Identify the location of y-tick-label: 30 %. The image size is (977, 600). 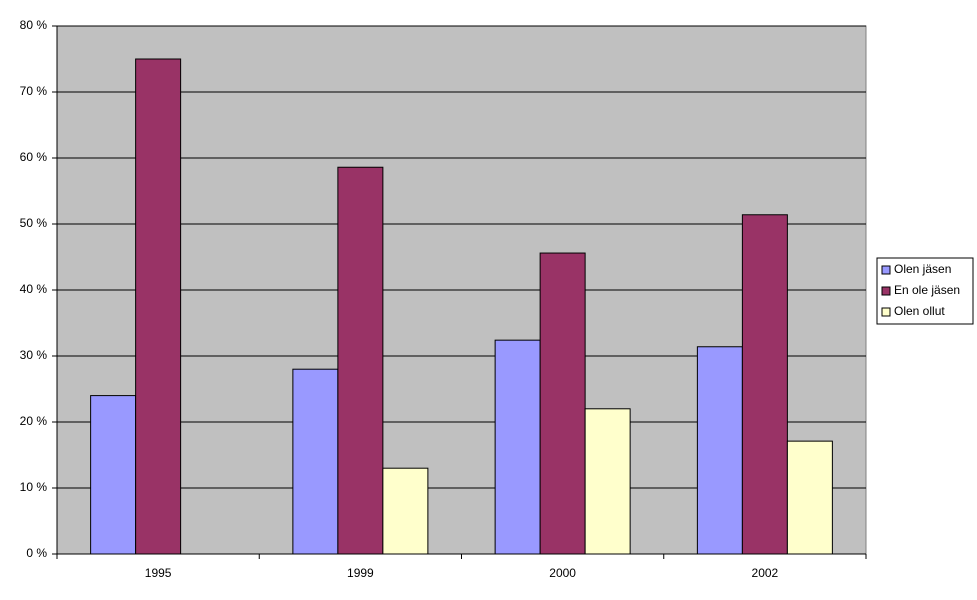
(34, 355).